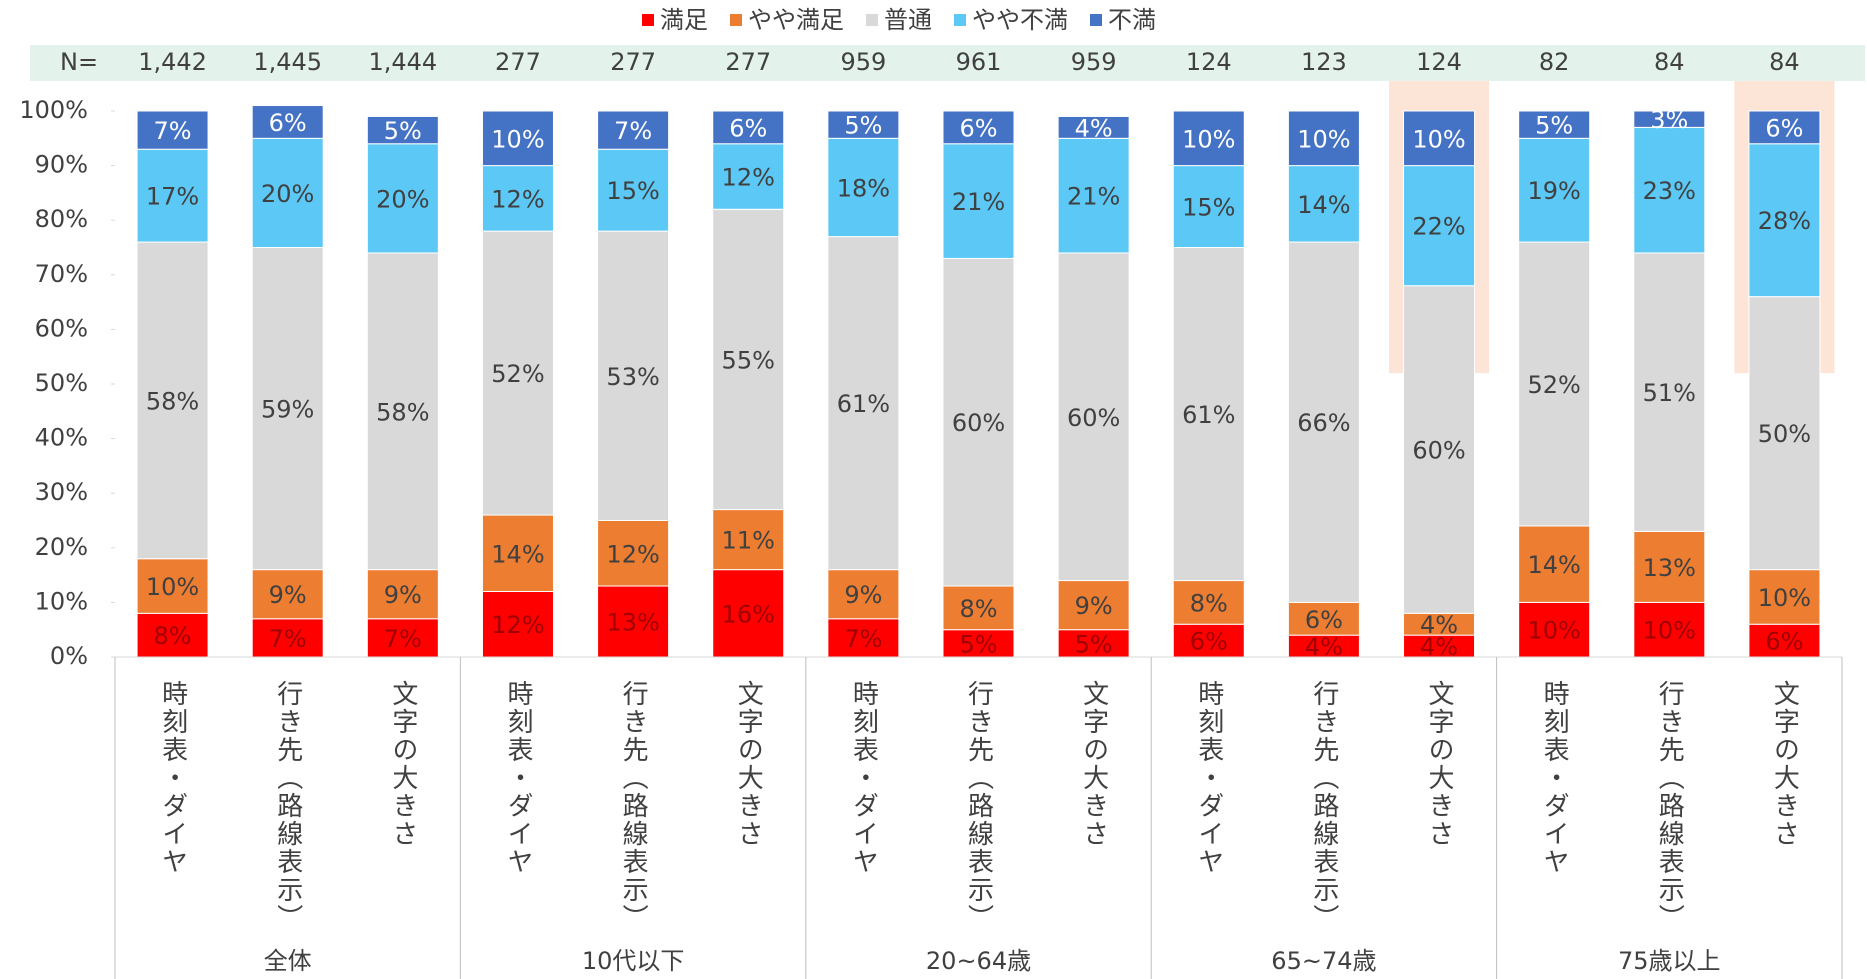 This screenshot has height=979, width=1867. I want to click on legend-item: 不満, so click(1123, 20).